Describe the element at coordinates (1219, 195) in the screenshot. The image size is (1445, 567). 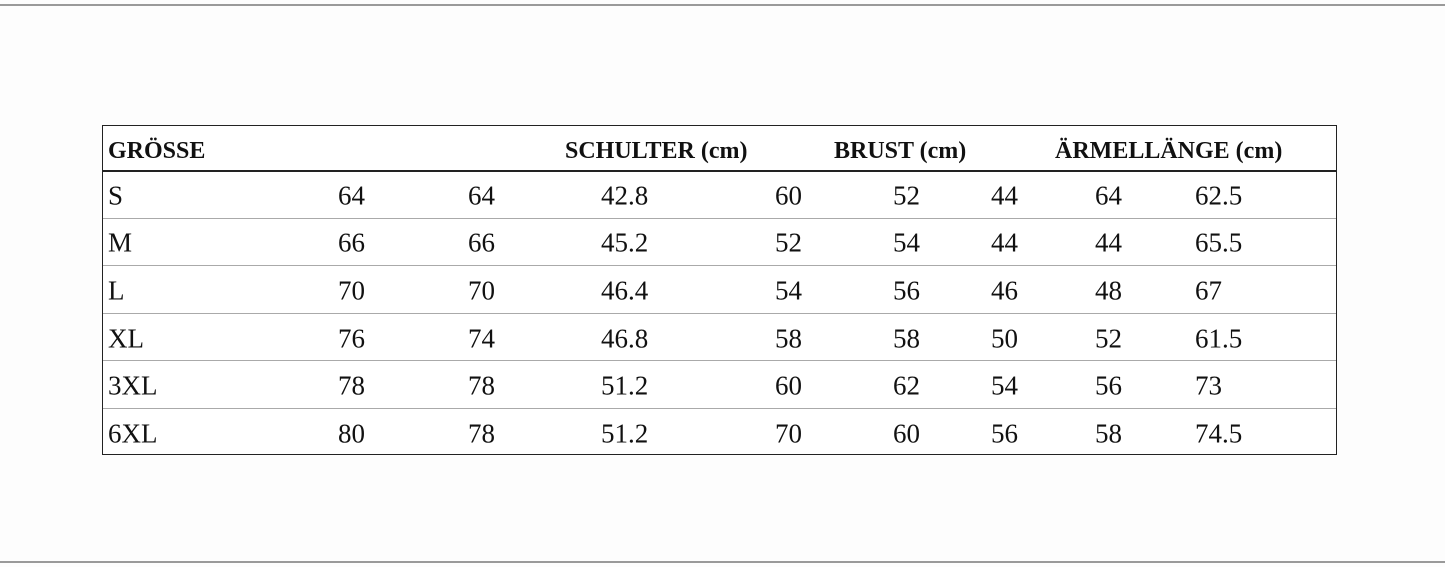
I see `measure-cell: 62.5` at that location.